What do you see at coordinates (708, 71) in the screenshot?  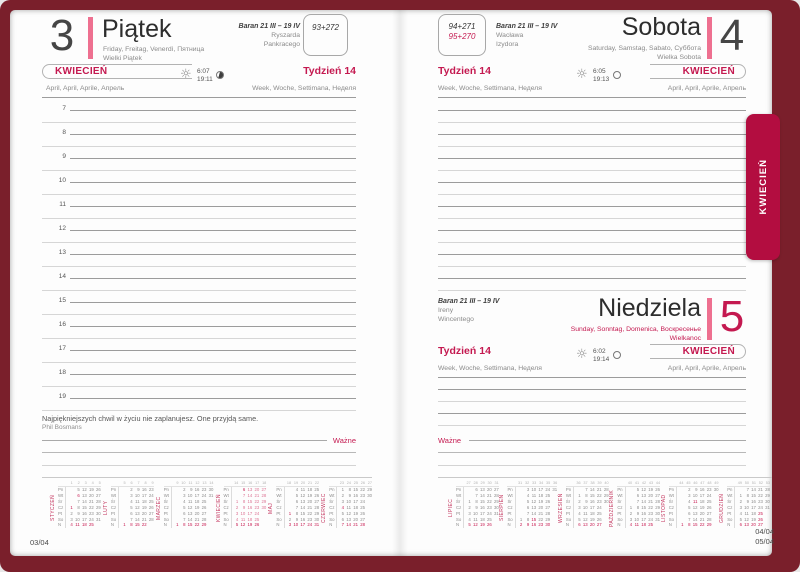 I see `sat-month-label: KWIECIEŃ` at bounding box center [708, 71].